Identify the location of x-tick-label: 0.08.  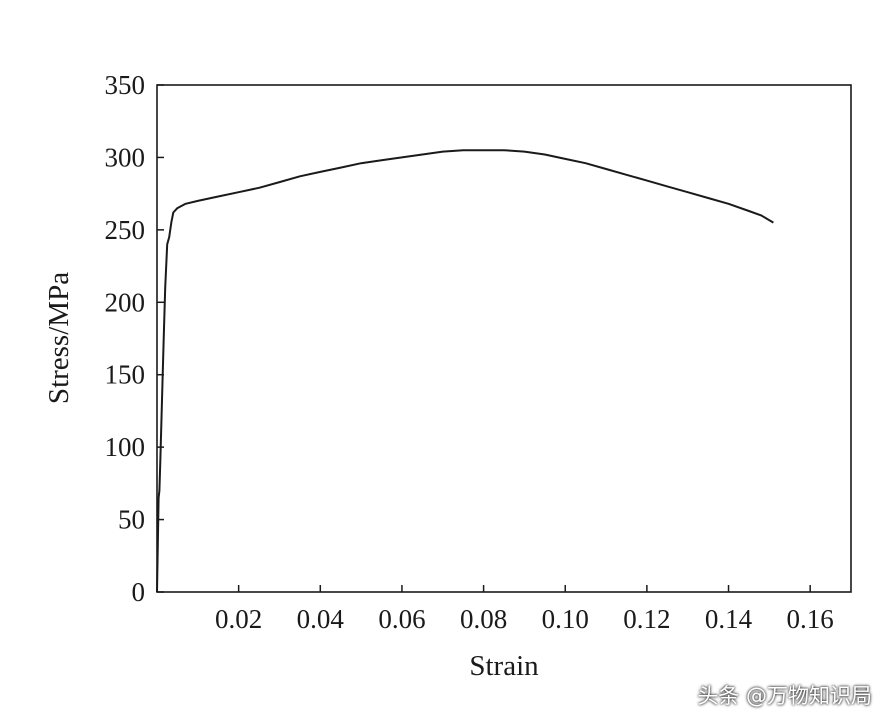
(483, 619).